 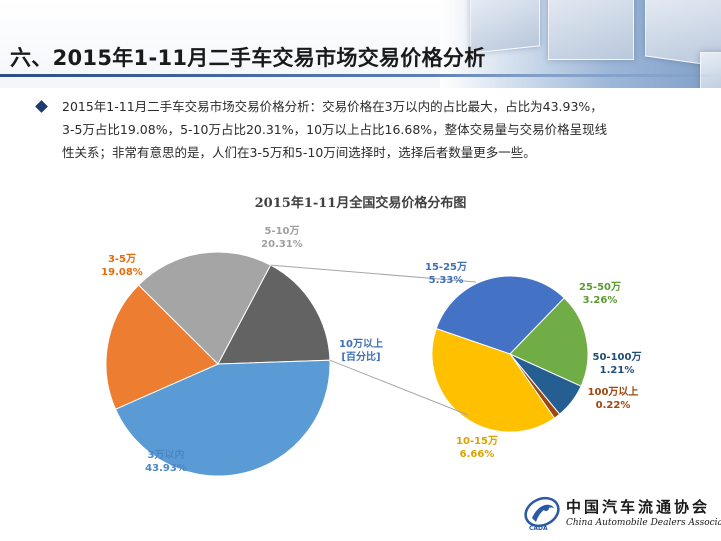 What do you see at coordinates (360, 75) in the screenshot?
I see `title-underline` at bounding box center [360, 75].